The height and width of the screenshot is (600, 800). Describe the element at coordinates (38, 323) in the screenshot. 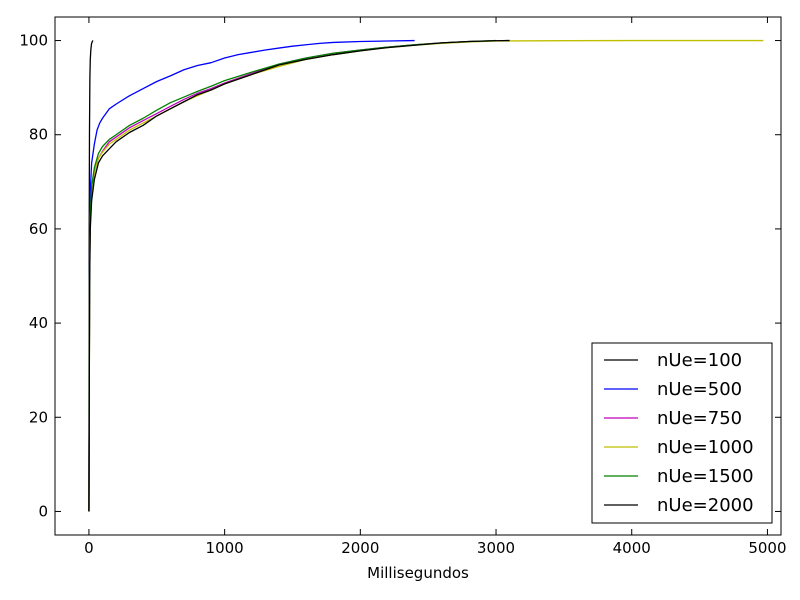

I see `y-tick-label: 40` at that location.